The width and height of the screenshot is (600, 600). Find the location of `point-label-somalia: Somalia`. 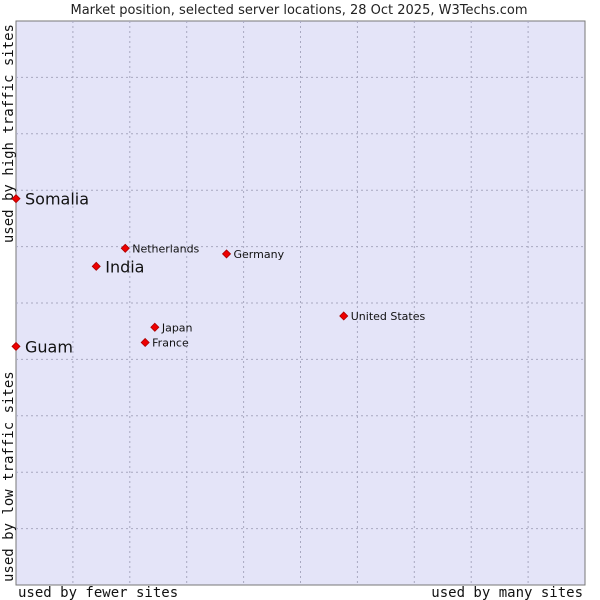

point-label-somalia: Somalia is located at coordinates (57, 199).